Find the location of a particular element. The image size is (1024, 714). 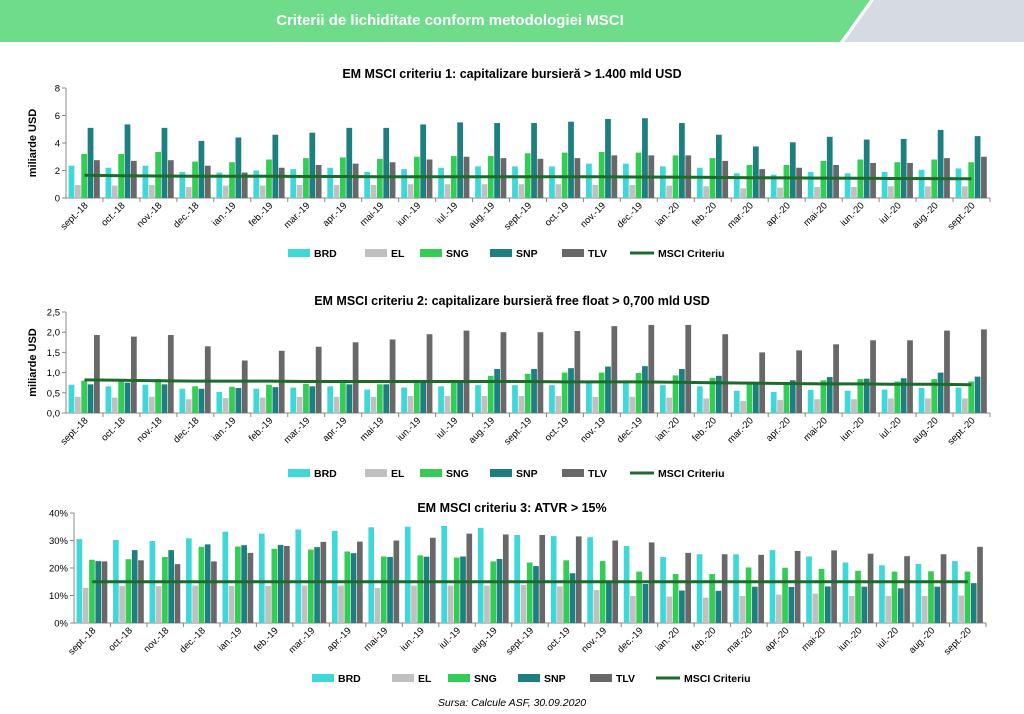

x-tick-label: sept.-18 is located at coordinates (75, 216).